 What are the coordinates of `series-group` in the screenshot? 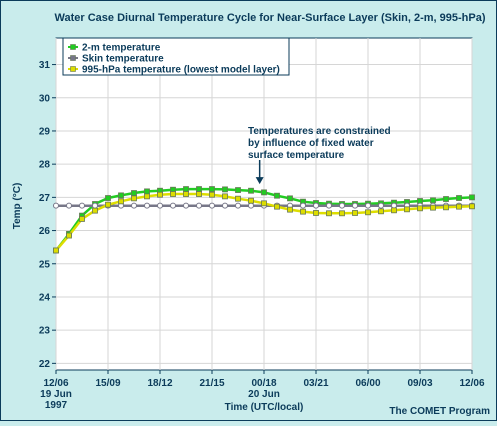 It's located at (264, 220).